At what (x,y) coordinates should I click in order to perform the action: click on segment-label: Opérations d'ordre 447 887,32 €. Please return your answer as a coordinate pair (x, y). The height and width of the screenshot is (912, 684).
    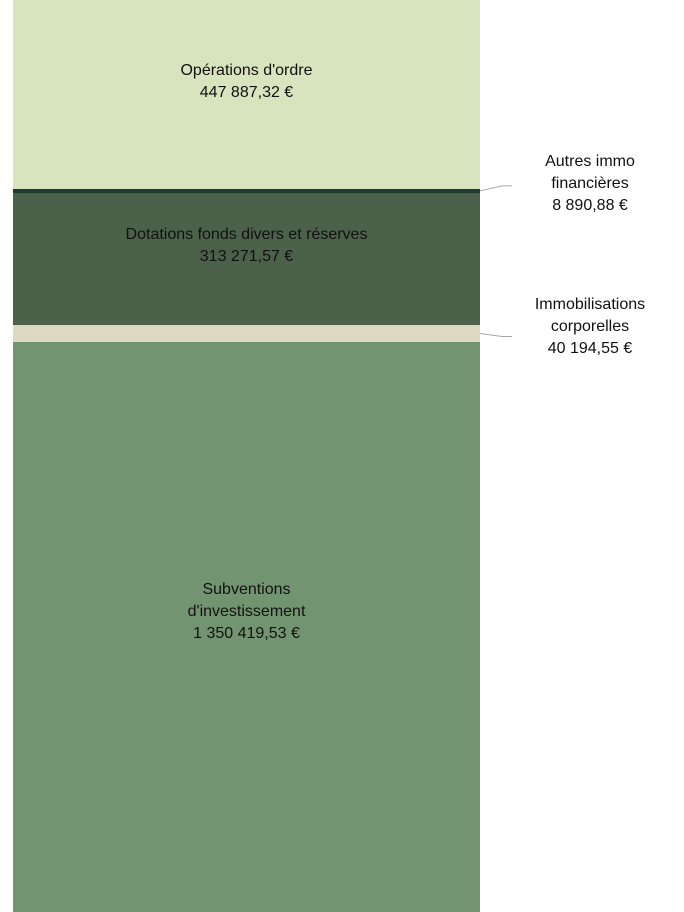
    Looking at the image, I should click on (246, 82).